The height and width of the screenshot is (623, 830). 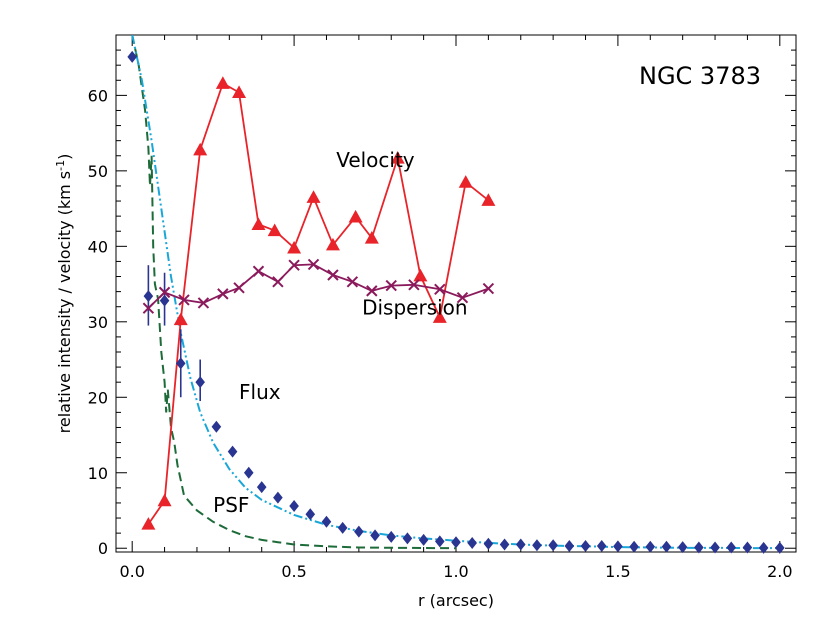 What do you see at coordinates (456, 600) in the screenshot?
I see `x-axis-label: r (arcsec)` at bounding box center [456, 600].